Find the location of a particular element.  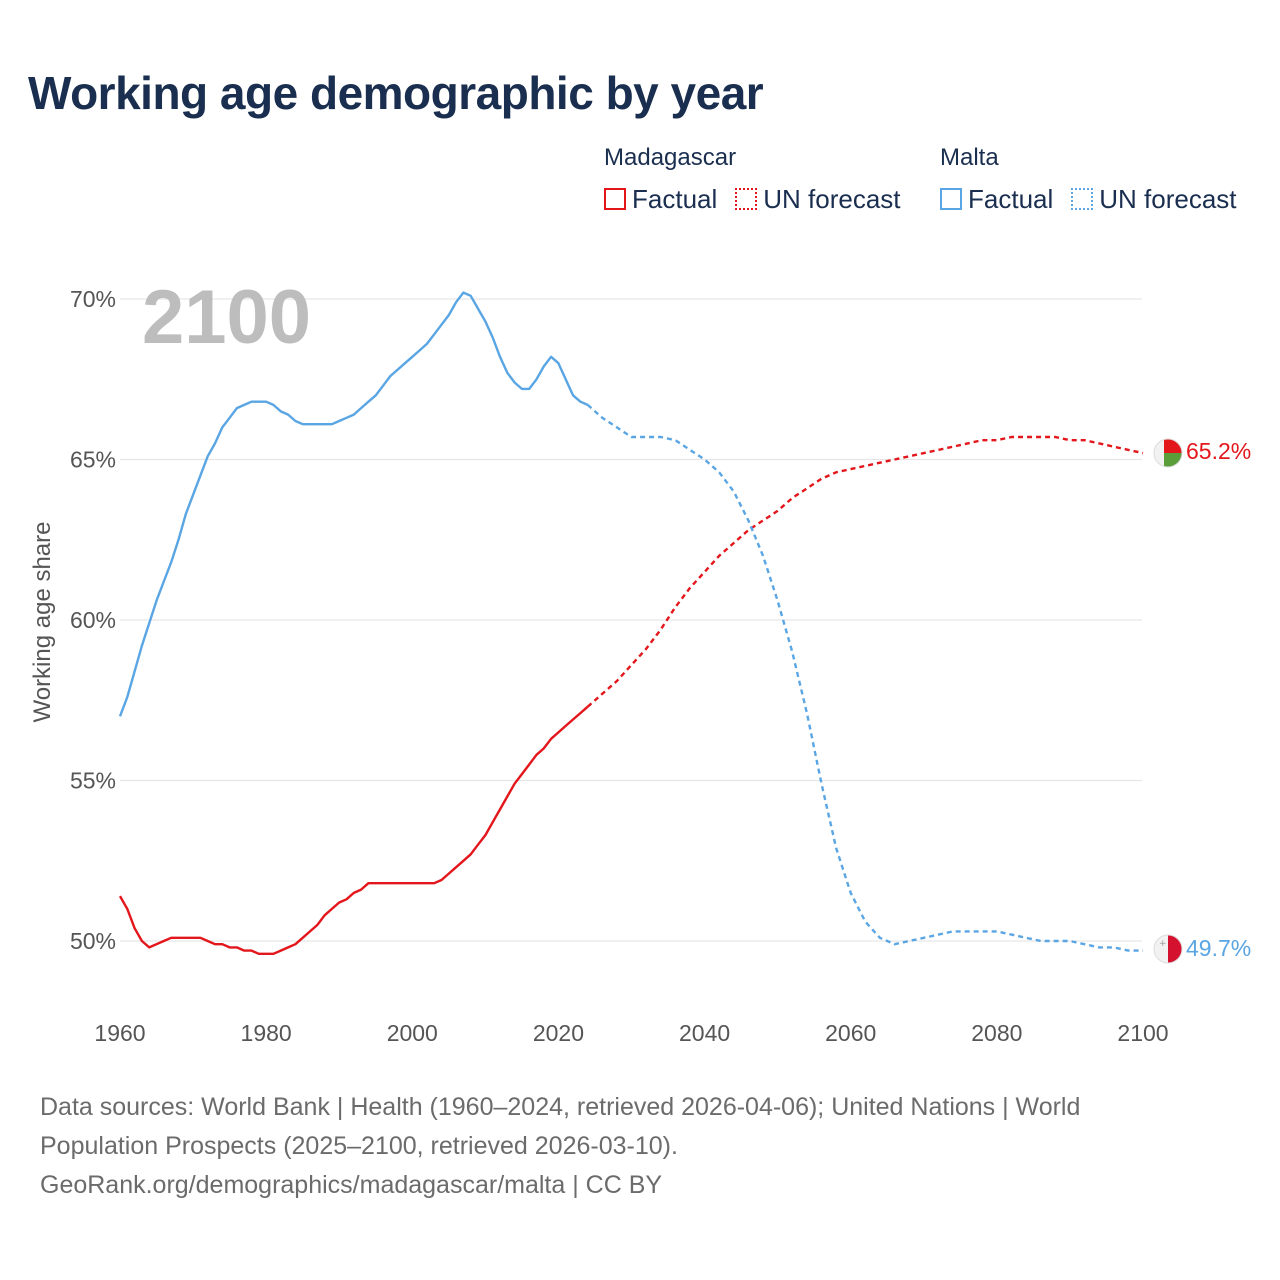

legend-malta-factual-label: Factual is located at coordinates (1011, 198).